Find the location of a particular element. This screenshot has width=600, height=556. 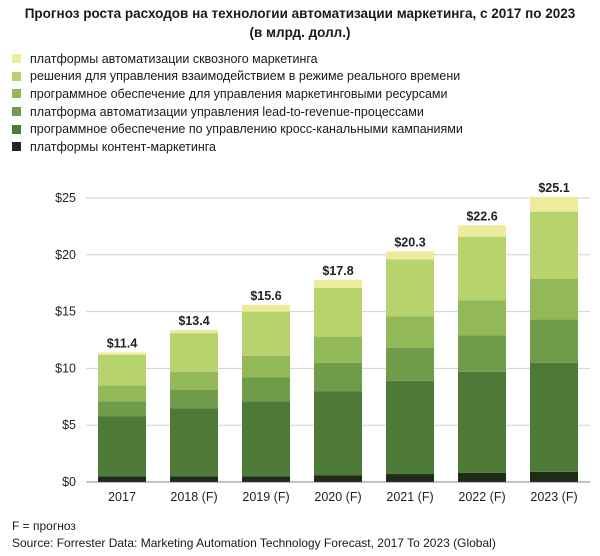

total-data-label: $25.1 is located at coordinates (553, 188).